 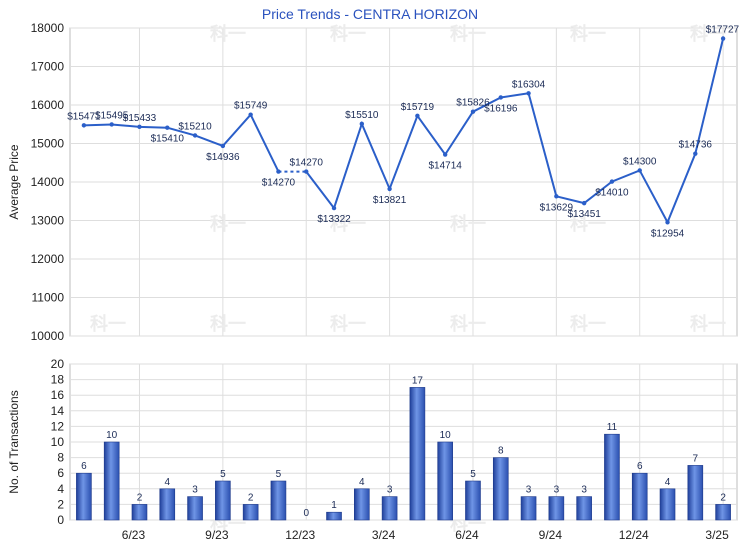 What do you see at coordinates (168, 139) in the screenshot?
I see `price-data-label: $15410` at bounding box center [168, 139].